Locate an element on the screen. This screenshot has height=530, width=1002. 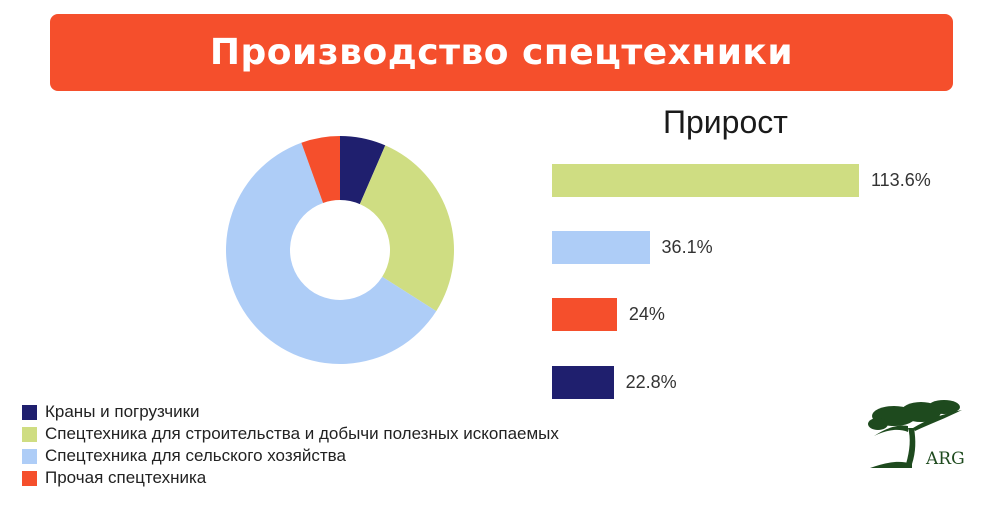
bar-row-3: 22.8% is located at coordinates (614, 382).